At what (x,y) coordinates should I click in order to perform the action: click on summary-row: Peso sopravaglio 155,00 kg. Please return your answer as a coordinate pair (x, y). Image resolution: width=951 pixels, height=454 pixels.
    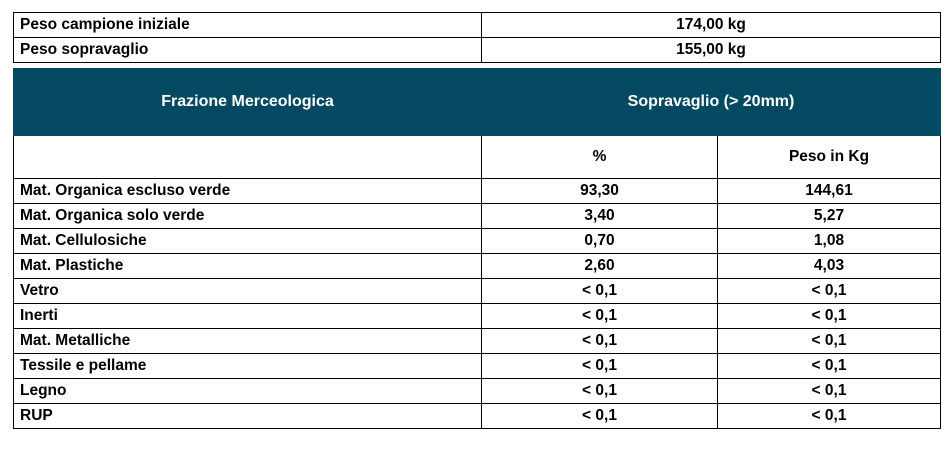
    Looking at the image, I should click on (477, 50).